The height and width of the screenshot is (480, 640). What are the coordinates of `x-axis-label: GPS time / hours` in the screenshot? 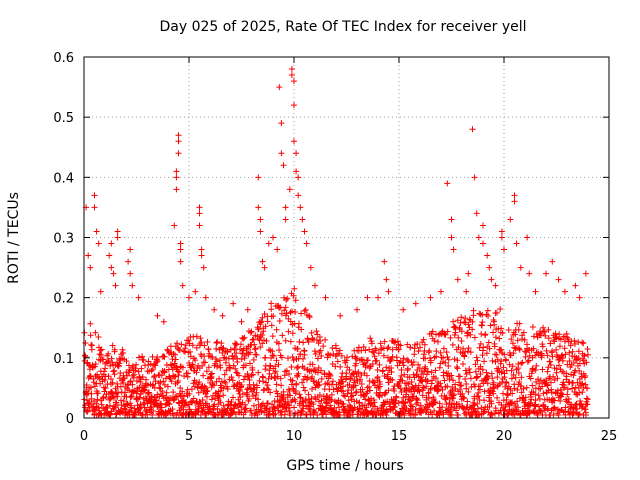 It's located at (344, 466).